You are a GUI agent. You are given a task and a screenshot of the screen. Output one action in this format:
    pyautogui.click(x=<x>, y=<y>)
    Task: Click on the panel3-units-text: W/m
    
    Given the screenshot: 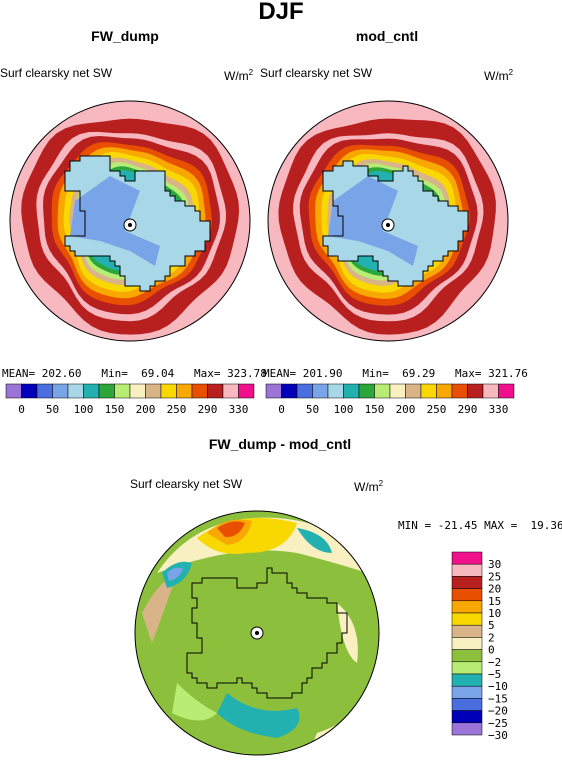 What is the action you would take?
    pyautogui.click(x=366, y=487)
    